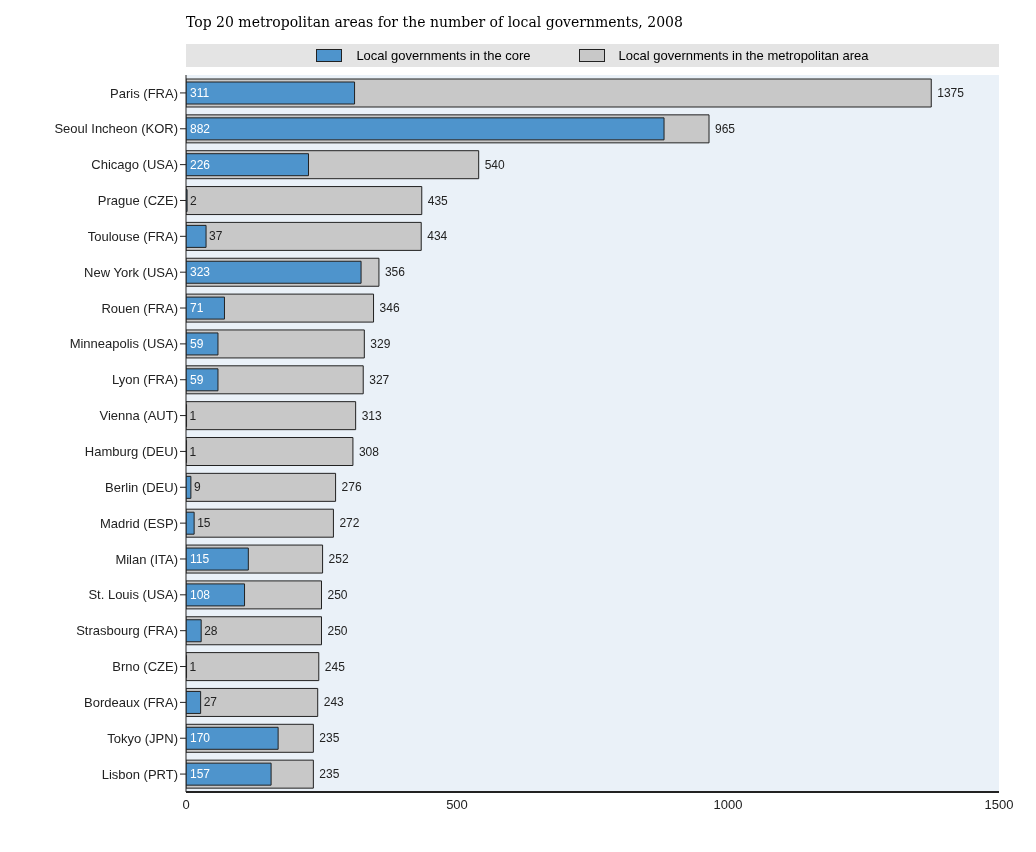 Image resolution: width=1036 pixels, height=852 pixels. What do you see at coordinates (443, 55) in the screenshot?
I see `legend-label: Local governments in the core` at bounding box center [443, 55].